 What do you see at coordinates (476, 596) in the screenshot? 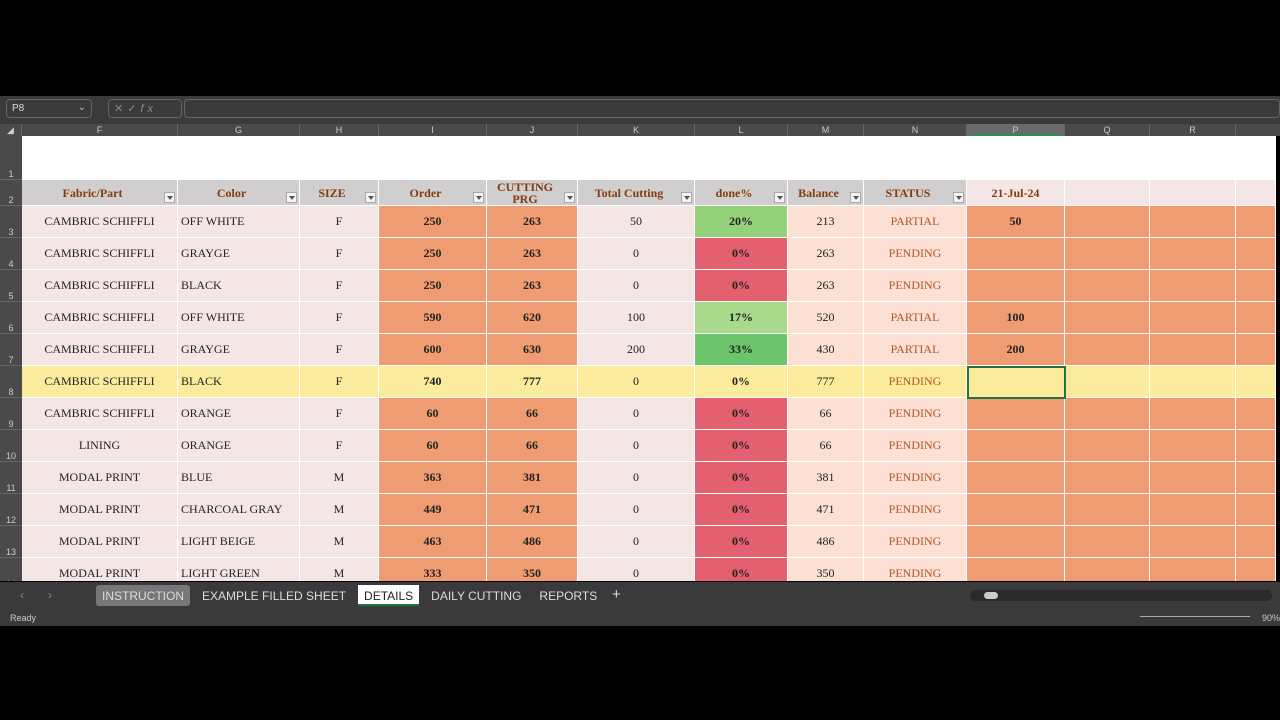
I see `sheet-tab-daily-cutting: DAILY CUTTING` at bounding box center [476, 596].